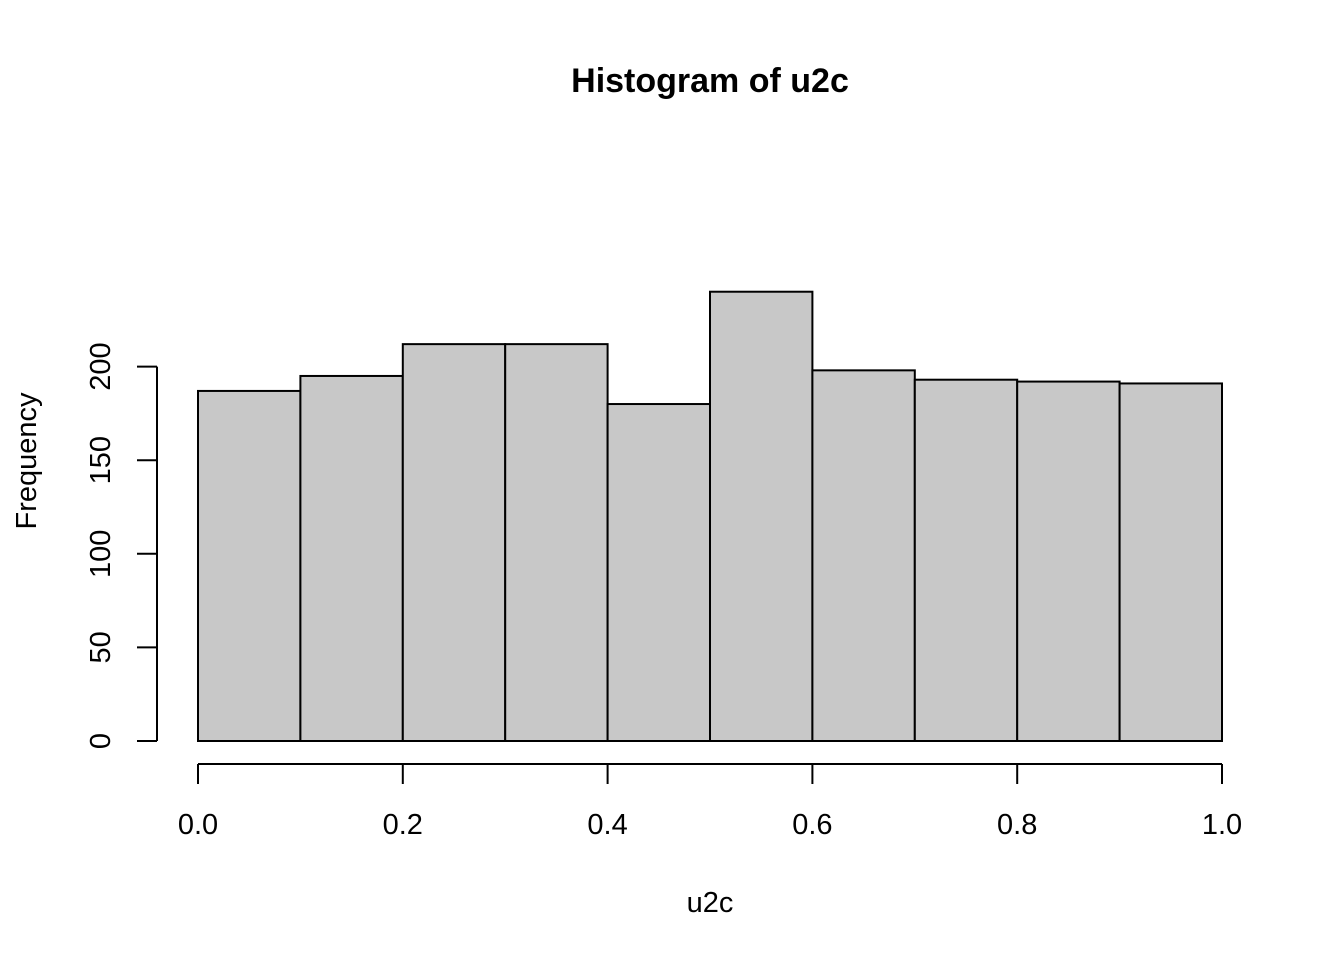 This screenshot has width=1344, height=965. I want to click on x-axis: 0.0 0.2 0.4 0.6 0.8 1.0, so click(710, 802).